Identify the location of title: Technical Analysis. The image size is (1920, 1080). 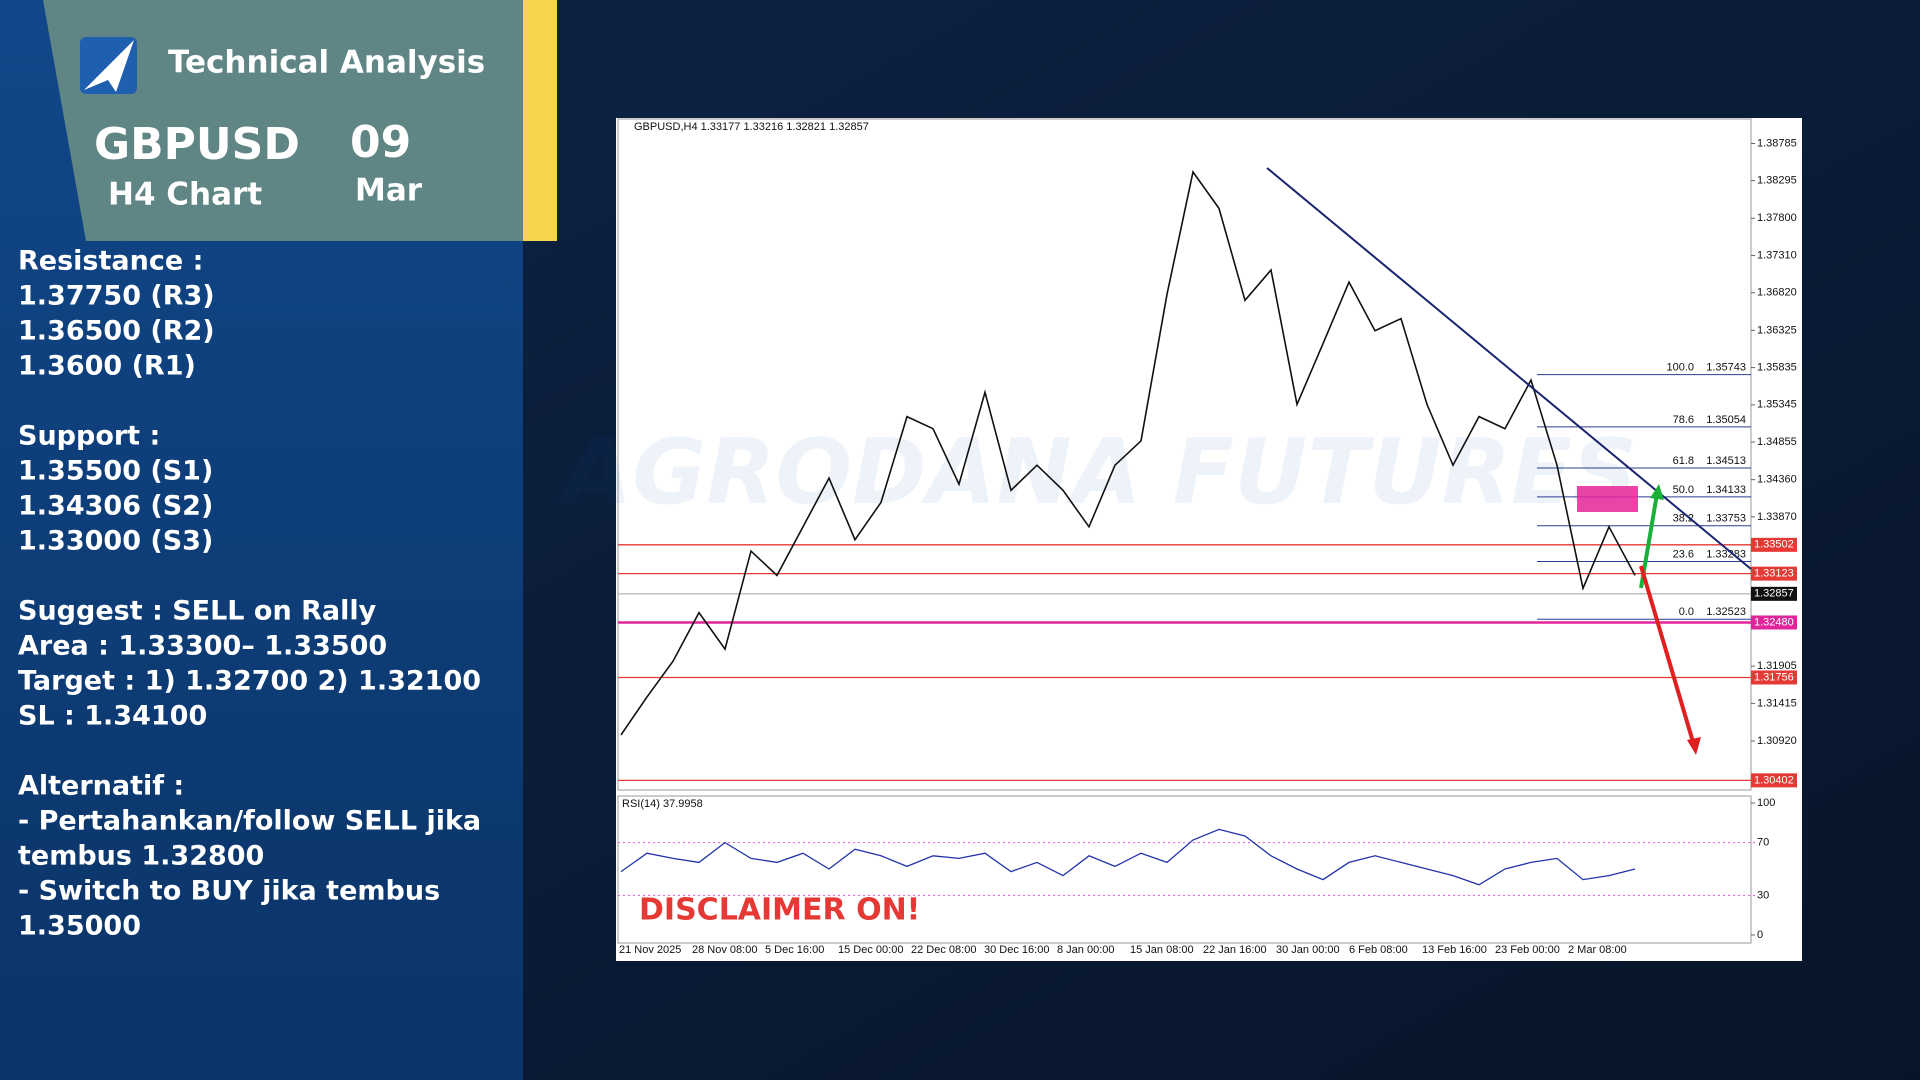
(326, 63).